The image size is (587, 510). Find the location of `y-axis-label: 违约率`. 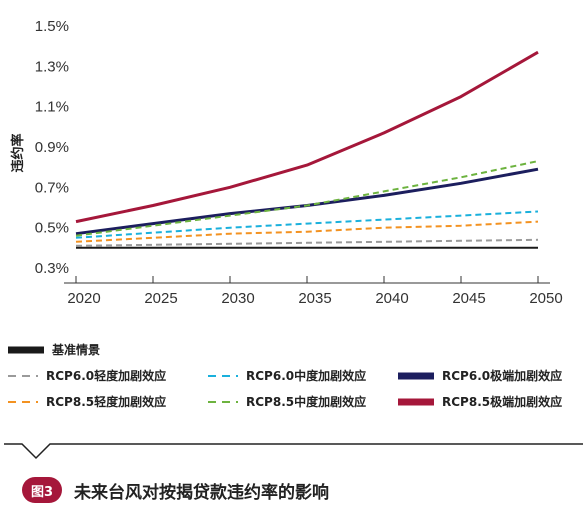

y-axis-label: 违约率 is located at coordinates (18, 152).